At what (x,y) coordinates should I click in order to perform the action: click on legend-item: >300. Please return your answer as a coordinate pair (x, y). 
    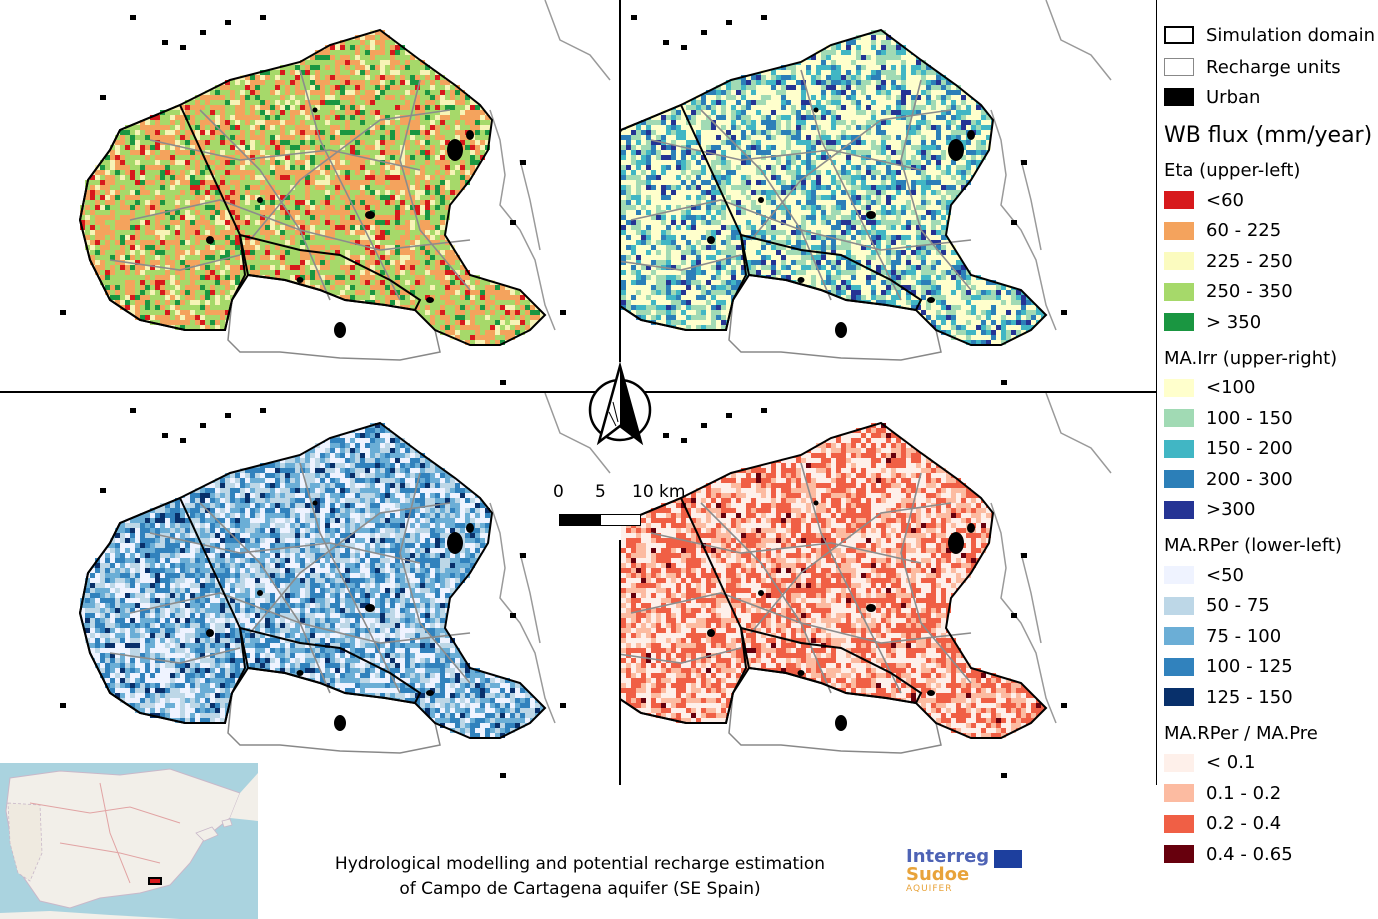
    Looking at the image, I should click on (1209, 510).